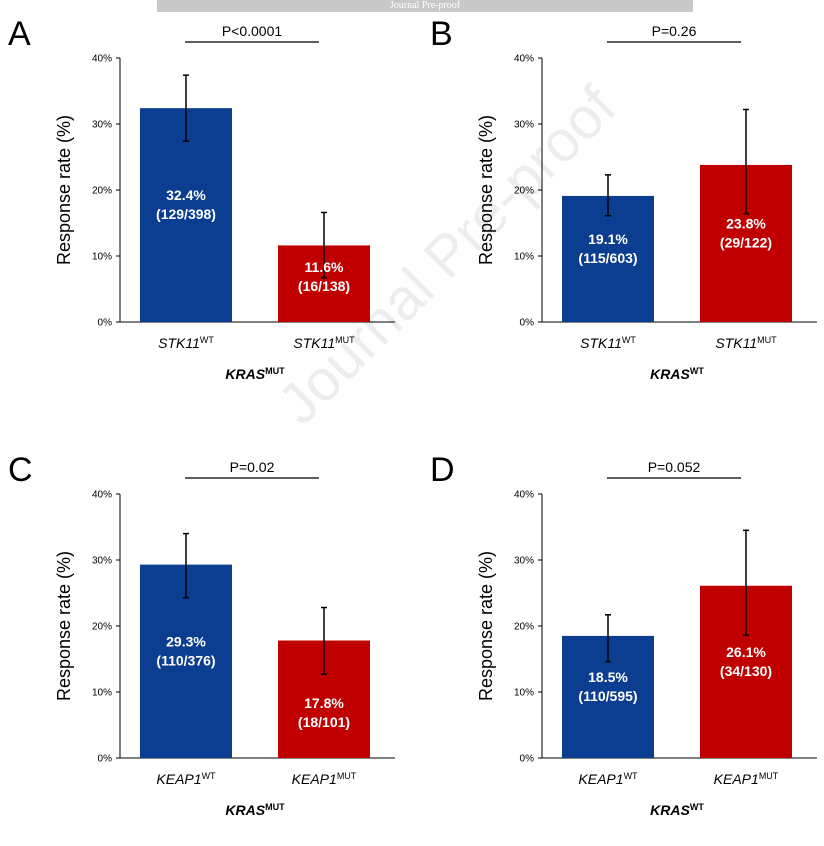 The image size is (824, 846). What do you see at coordinates (746, 242) in the screenshot?
I see `bar-count-label: (29/122)` at bounding box center [746, 242].